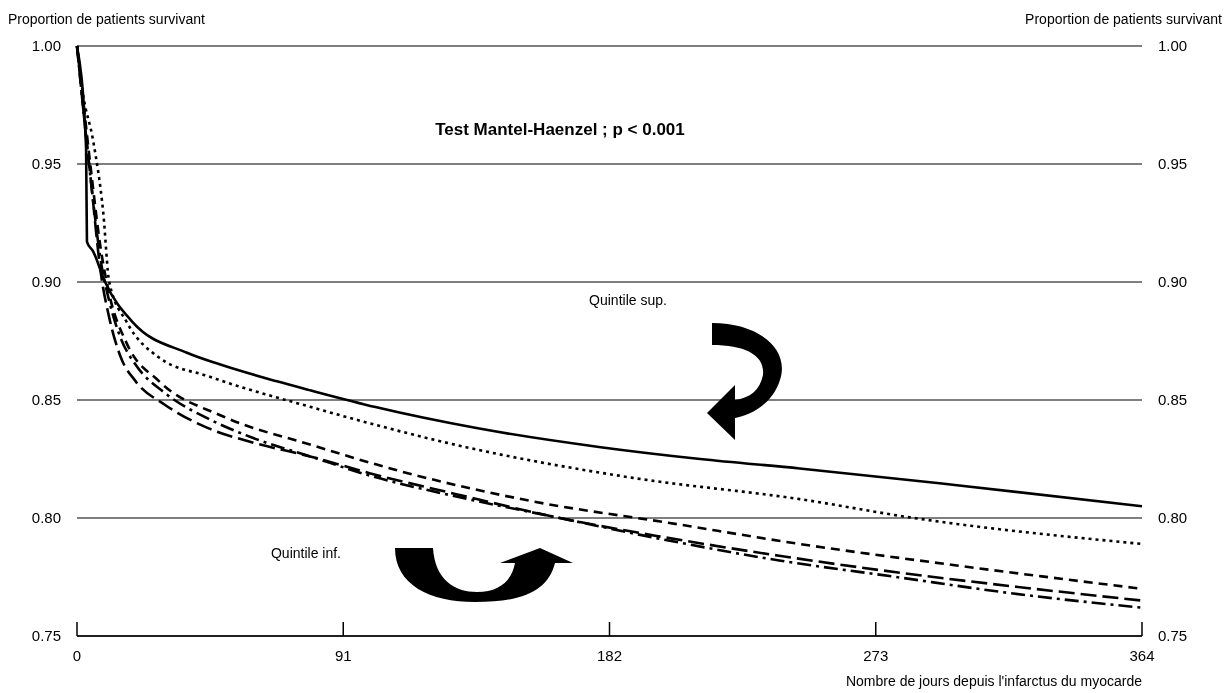 The width and height of the screenshot is (1229, 693). Describe the element at coordinates (1173, 635) in the screenshot. I see `y2-tick-label: 0.75` at that location.